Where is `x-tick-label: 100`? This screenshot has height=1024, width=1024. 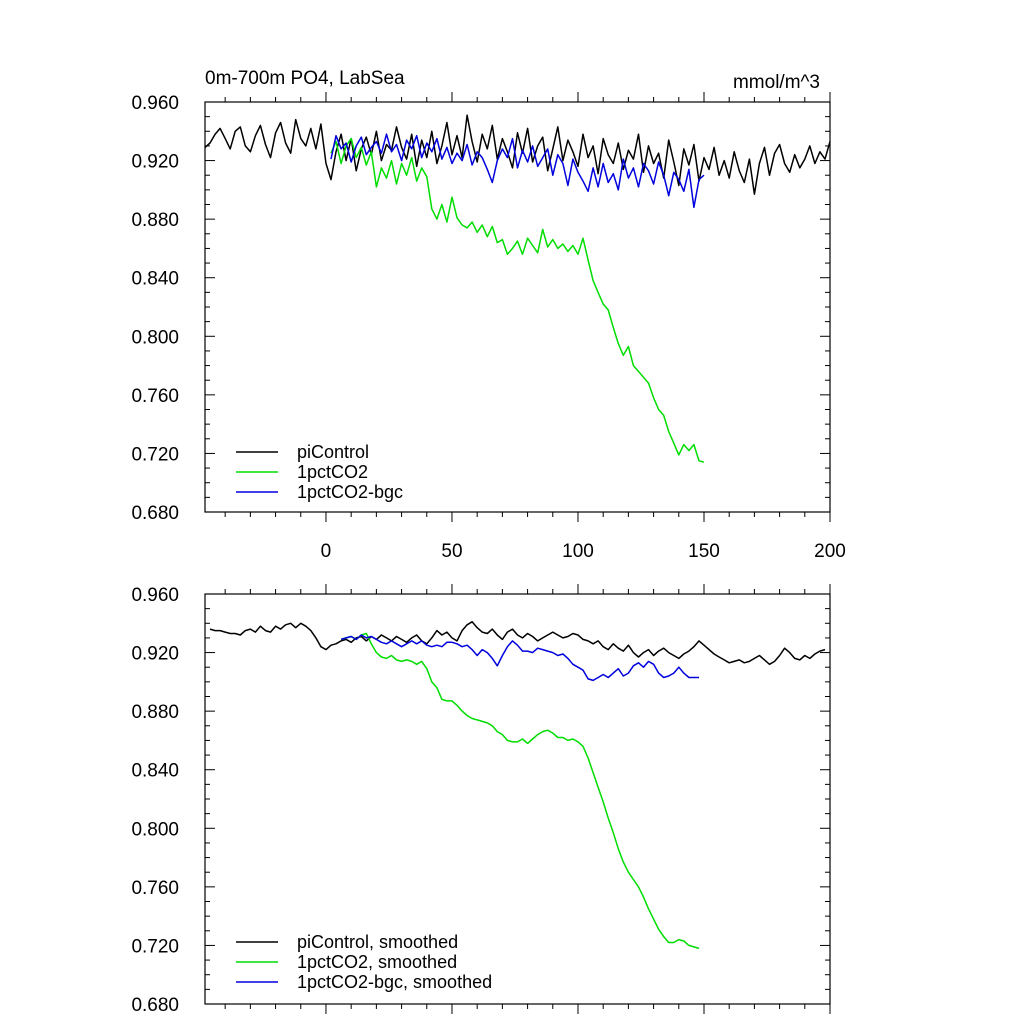
x-tick-label: 100 is located at coordinates (578, 551).